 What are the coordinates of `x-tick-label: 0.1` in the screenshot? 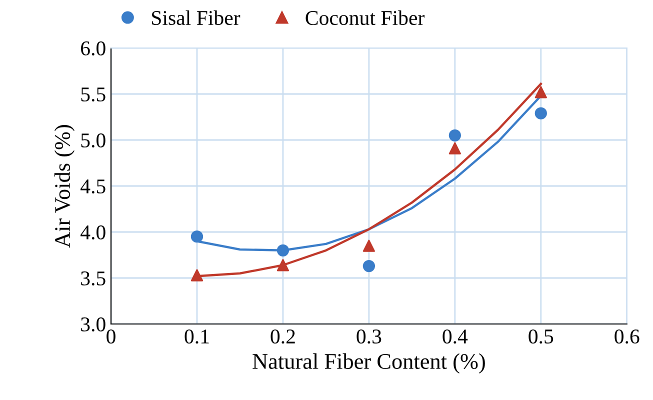 It's located at (196, 336).